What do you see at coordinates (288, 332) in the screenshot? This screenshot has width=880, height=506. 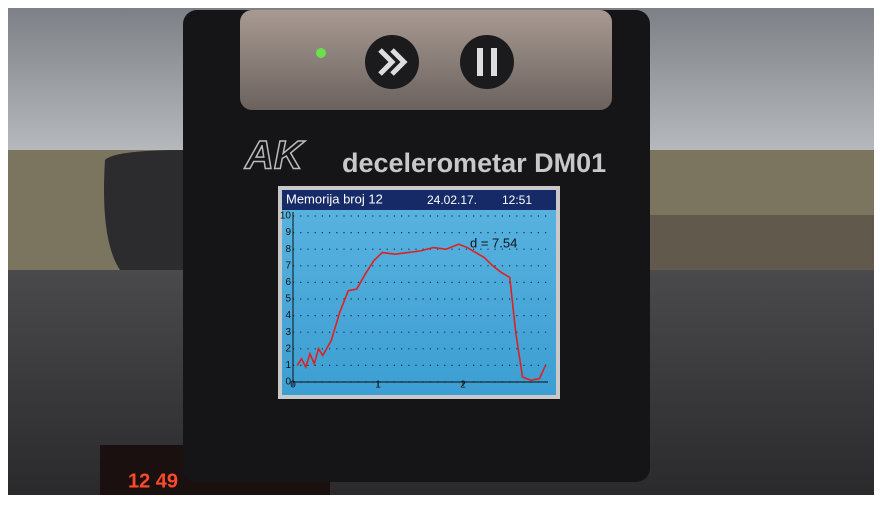 I see `y-tick-label: 3` at bounding box center [288, 332].